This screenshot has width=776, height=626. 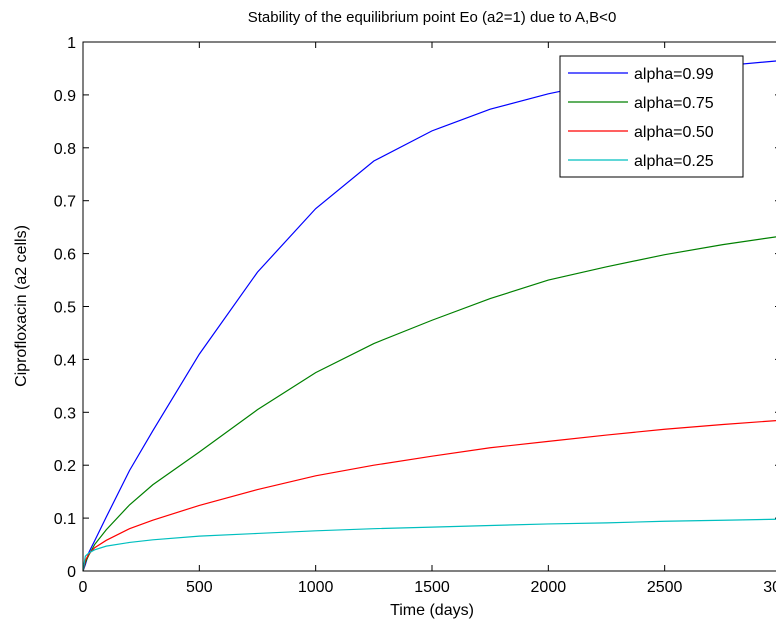 What do you see at coordinates (71, 572) in the screenshot?
I see `y-tick-label: 0` at bounding box center [71, 572].